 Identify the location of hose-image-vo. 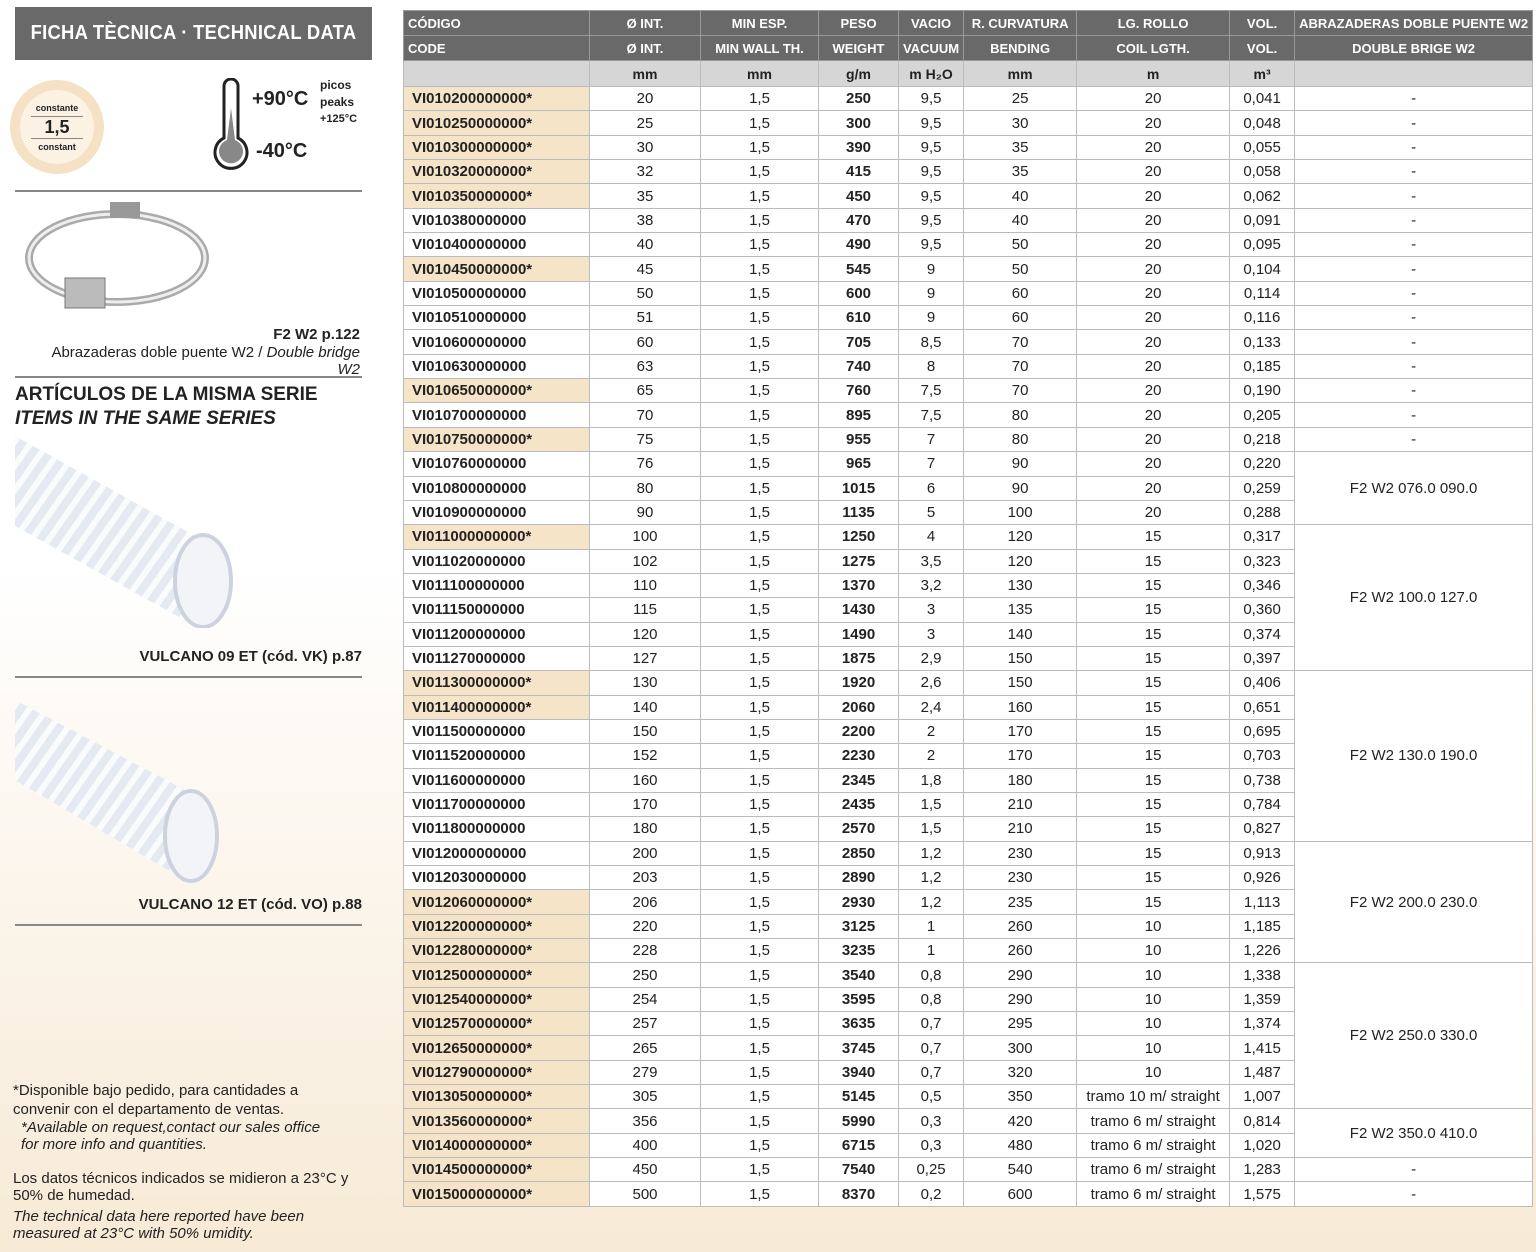
(117, 791).